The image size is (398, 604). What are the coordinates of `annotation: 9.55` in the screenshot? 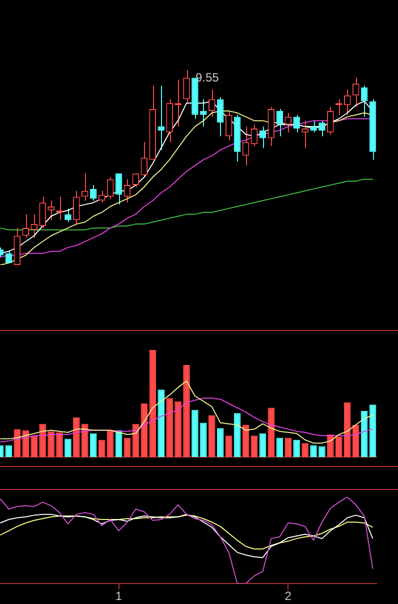 It's located at (208, 77).